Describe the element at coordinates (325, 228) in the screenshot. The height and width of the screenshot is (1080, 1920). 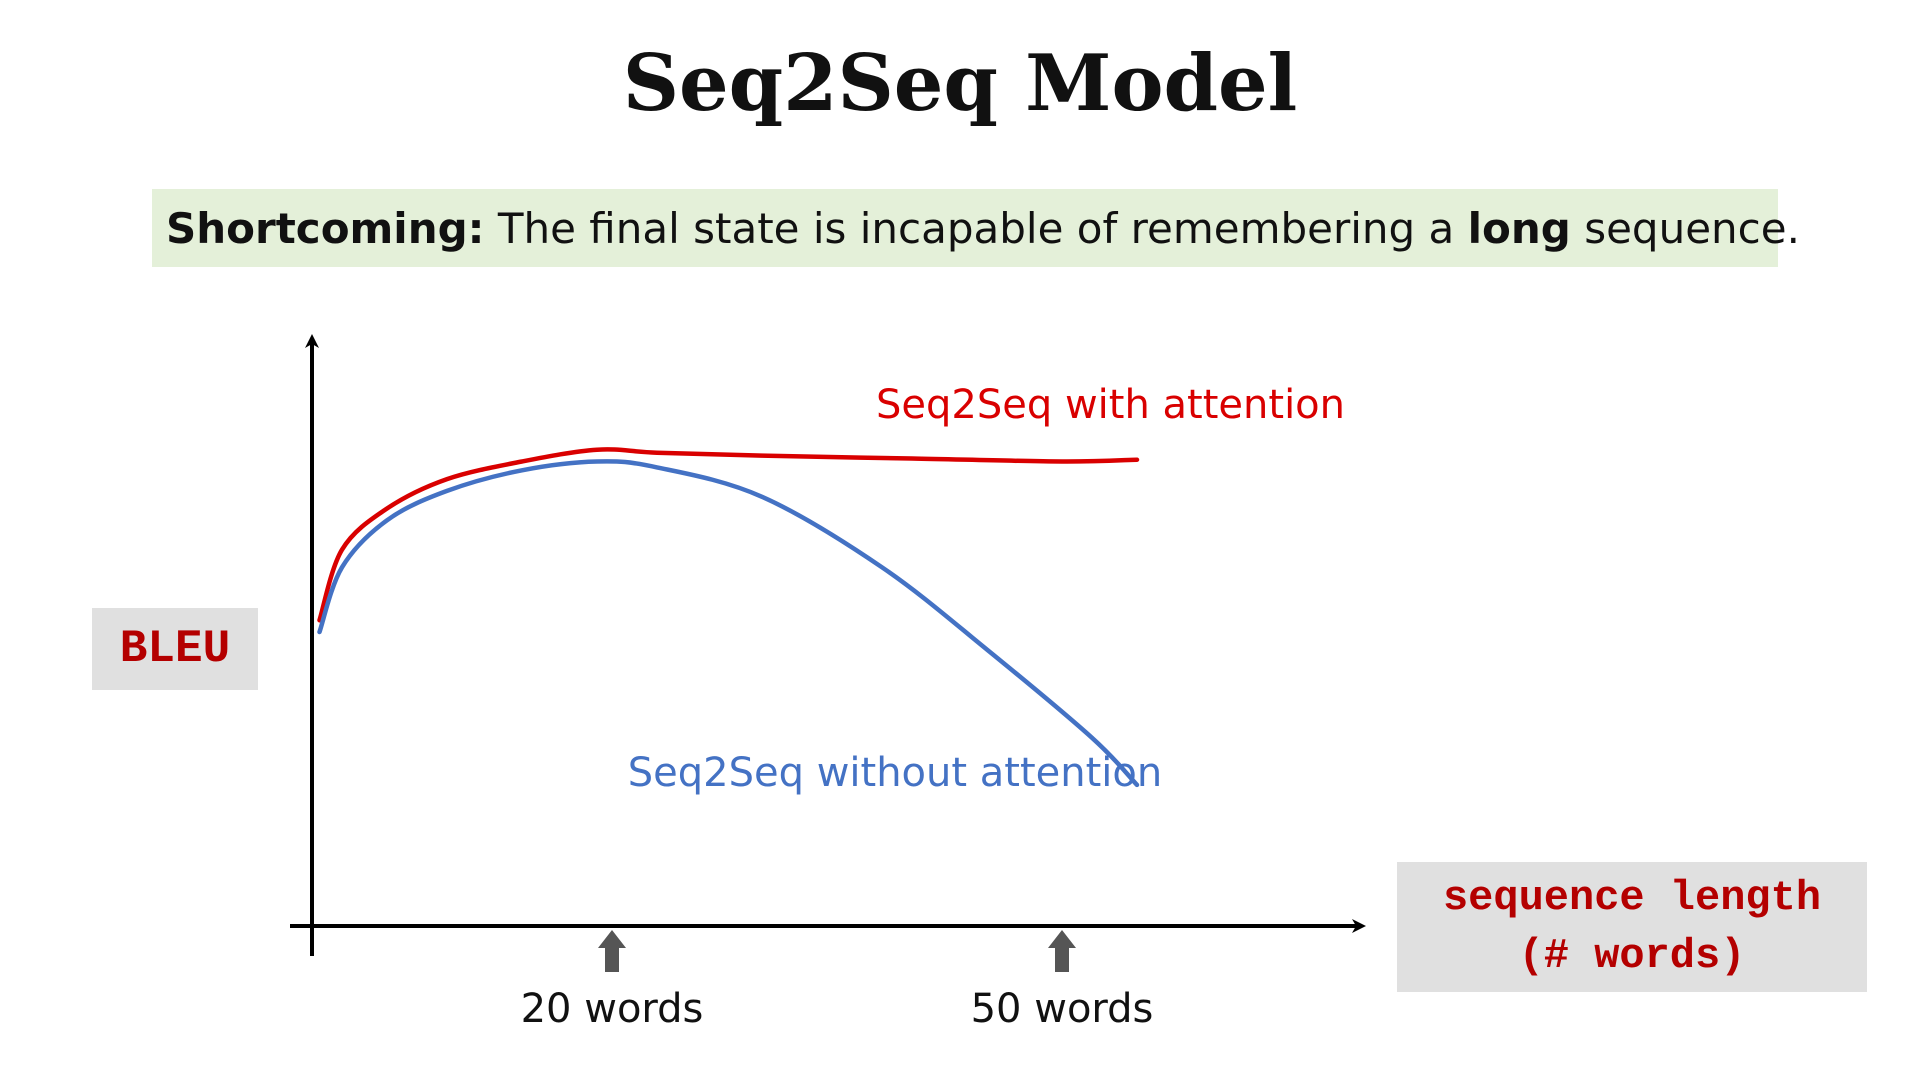
I see `note-lead: Shortcoming:` at that location.